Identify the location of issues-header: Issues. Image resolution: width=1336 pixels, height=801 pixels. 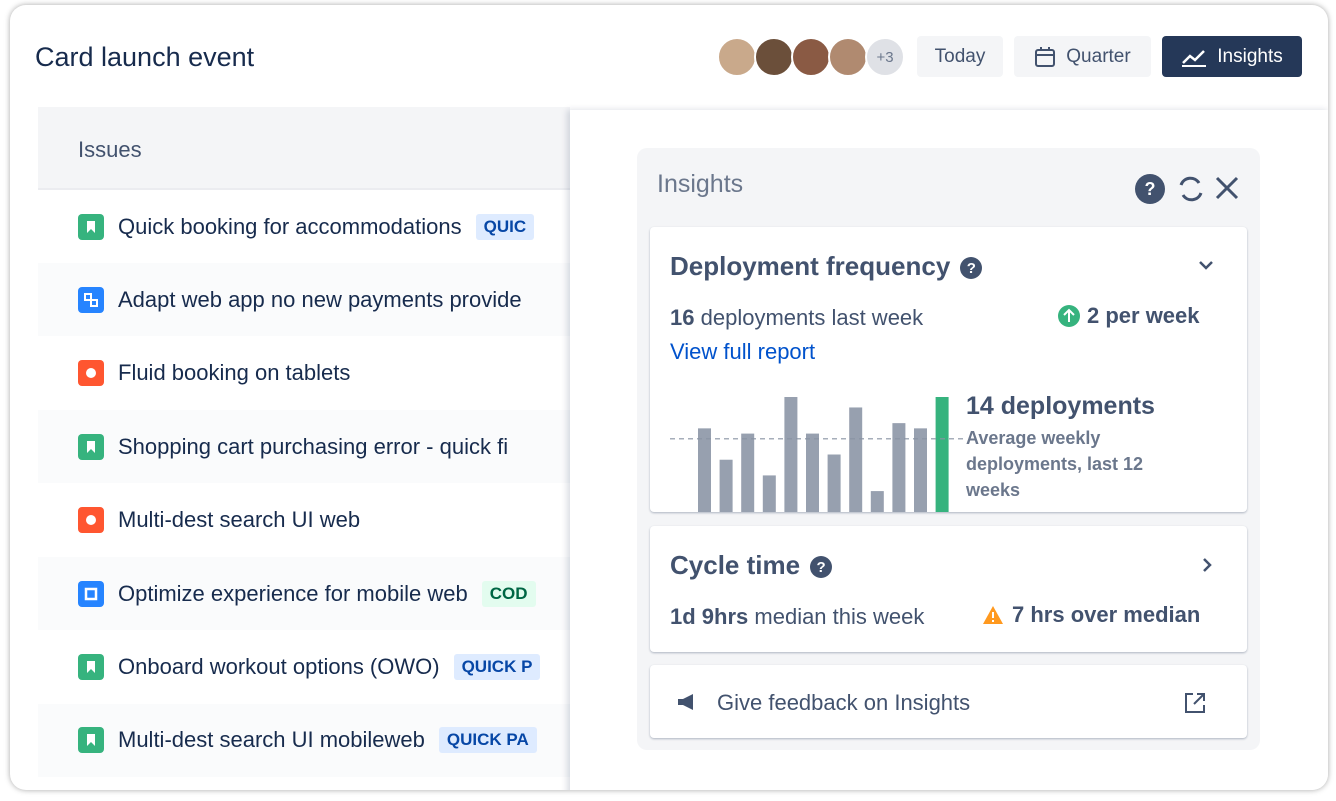
(304, 148).